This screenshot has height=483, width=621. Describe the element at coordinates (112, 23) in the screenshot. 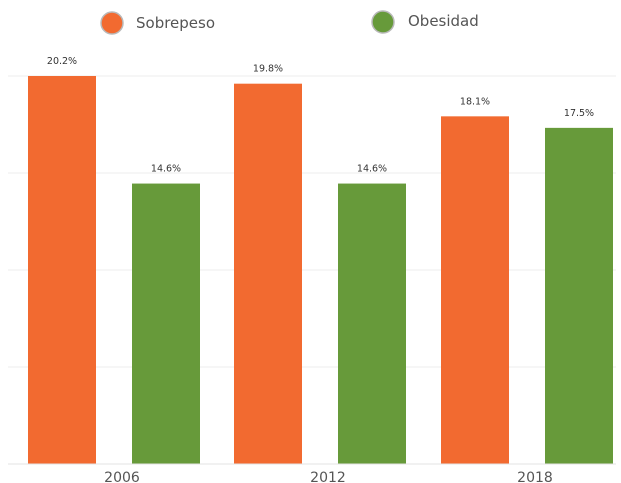

I see `legend-marker-sobrepeso` at that location.